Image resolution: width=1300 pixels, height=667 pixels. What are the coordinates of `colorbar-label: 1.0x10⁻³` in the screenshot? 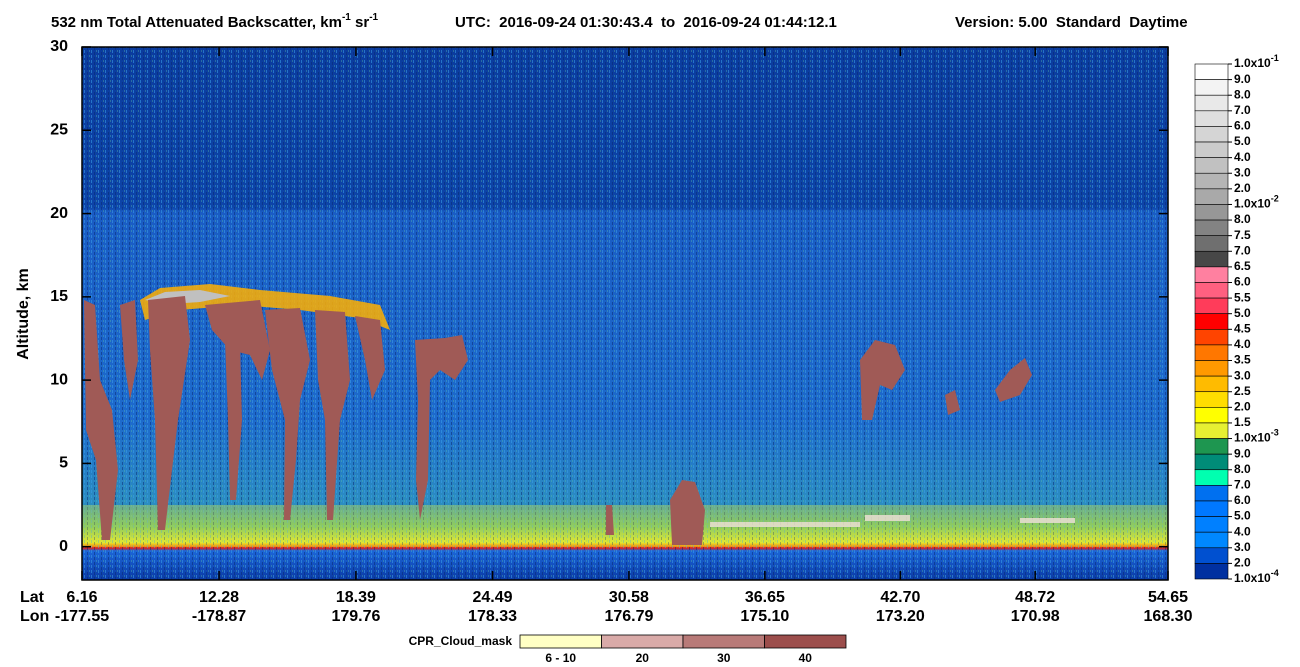 It's located at (1256, 436).